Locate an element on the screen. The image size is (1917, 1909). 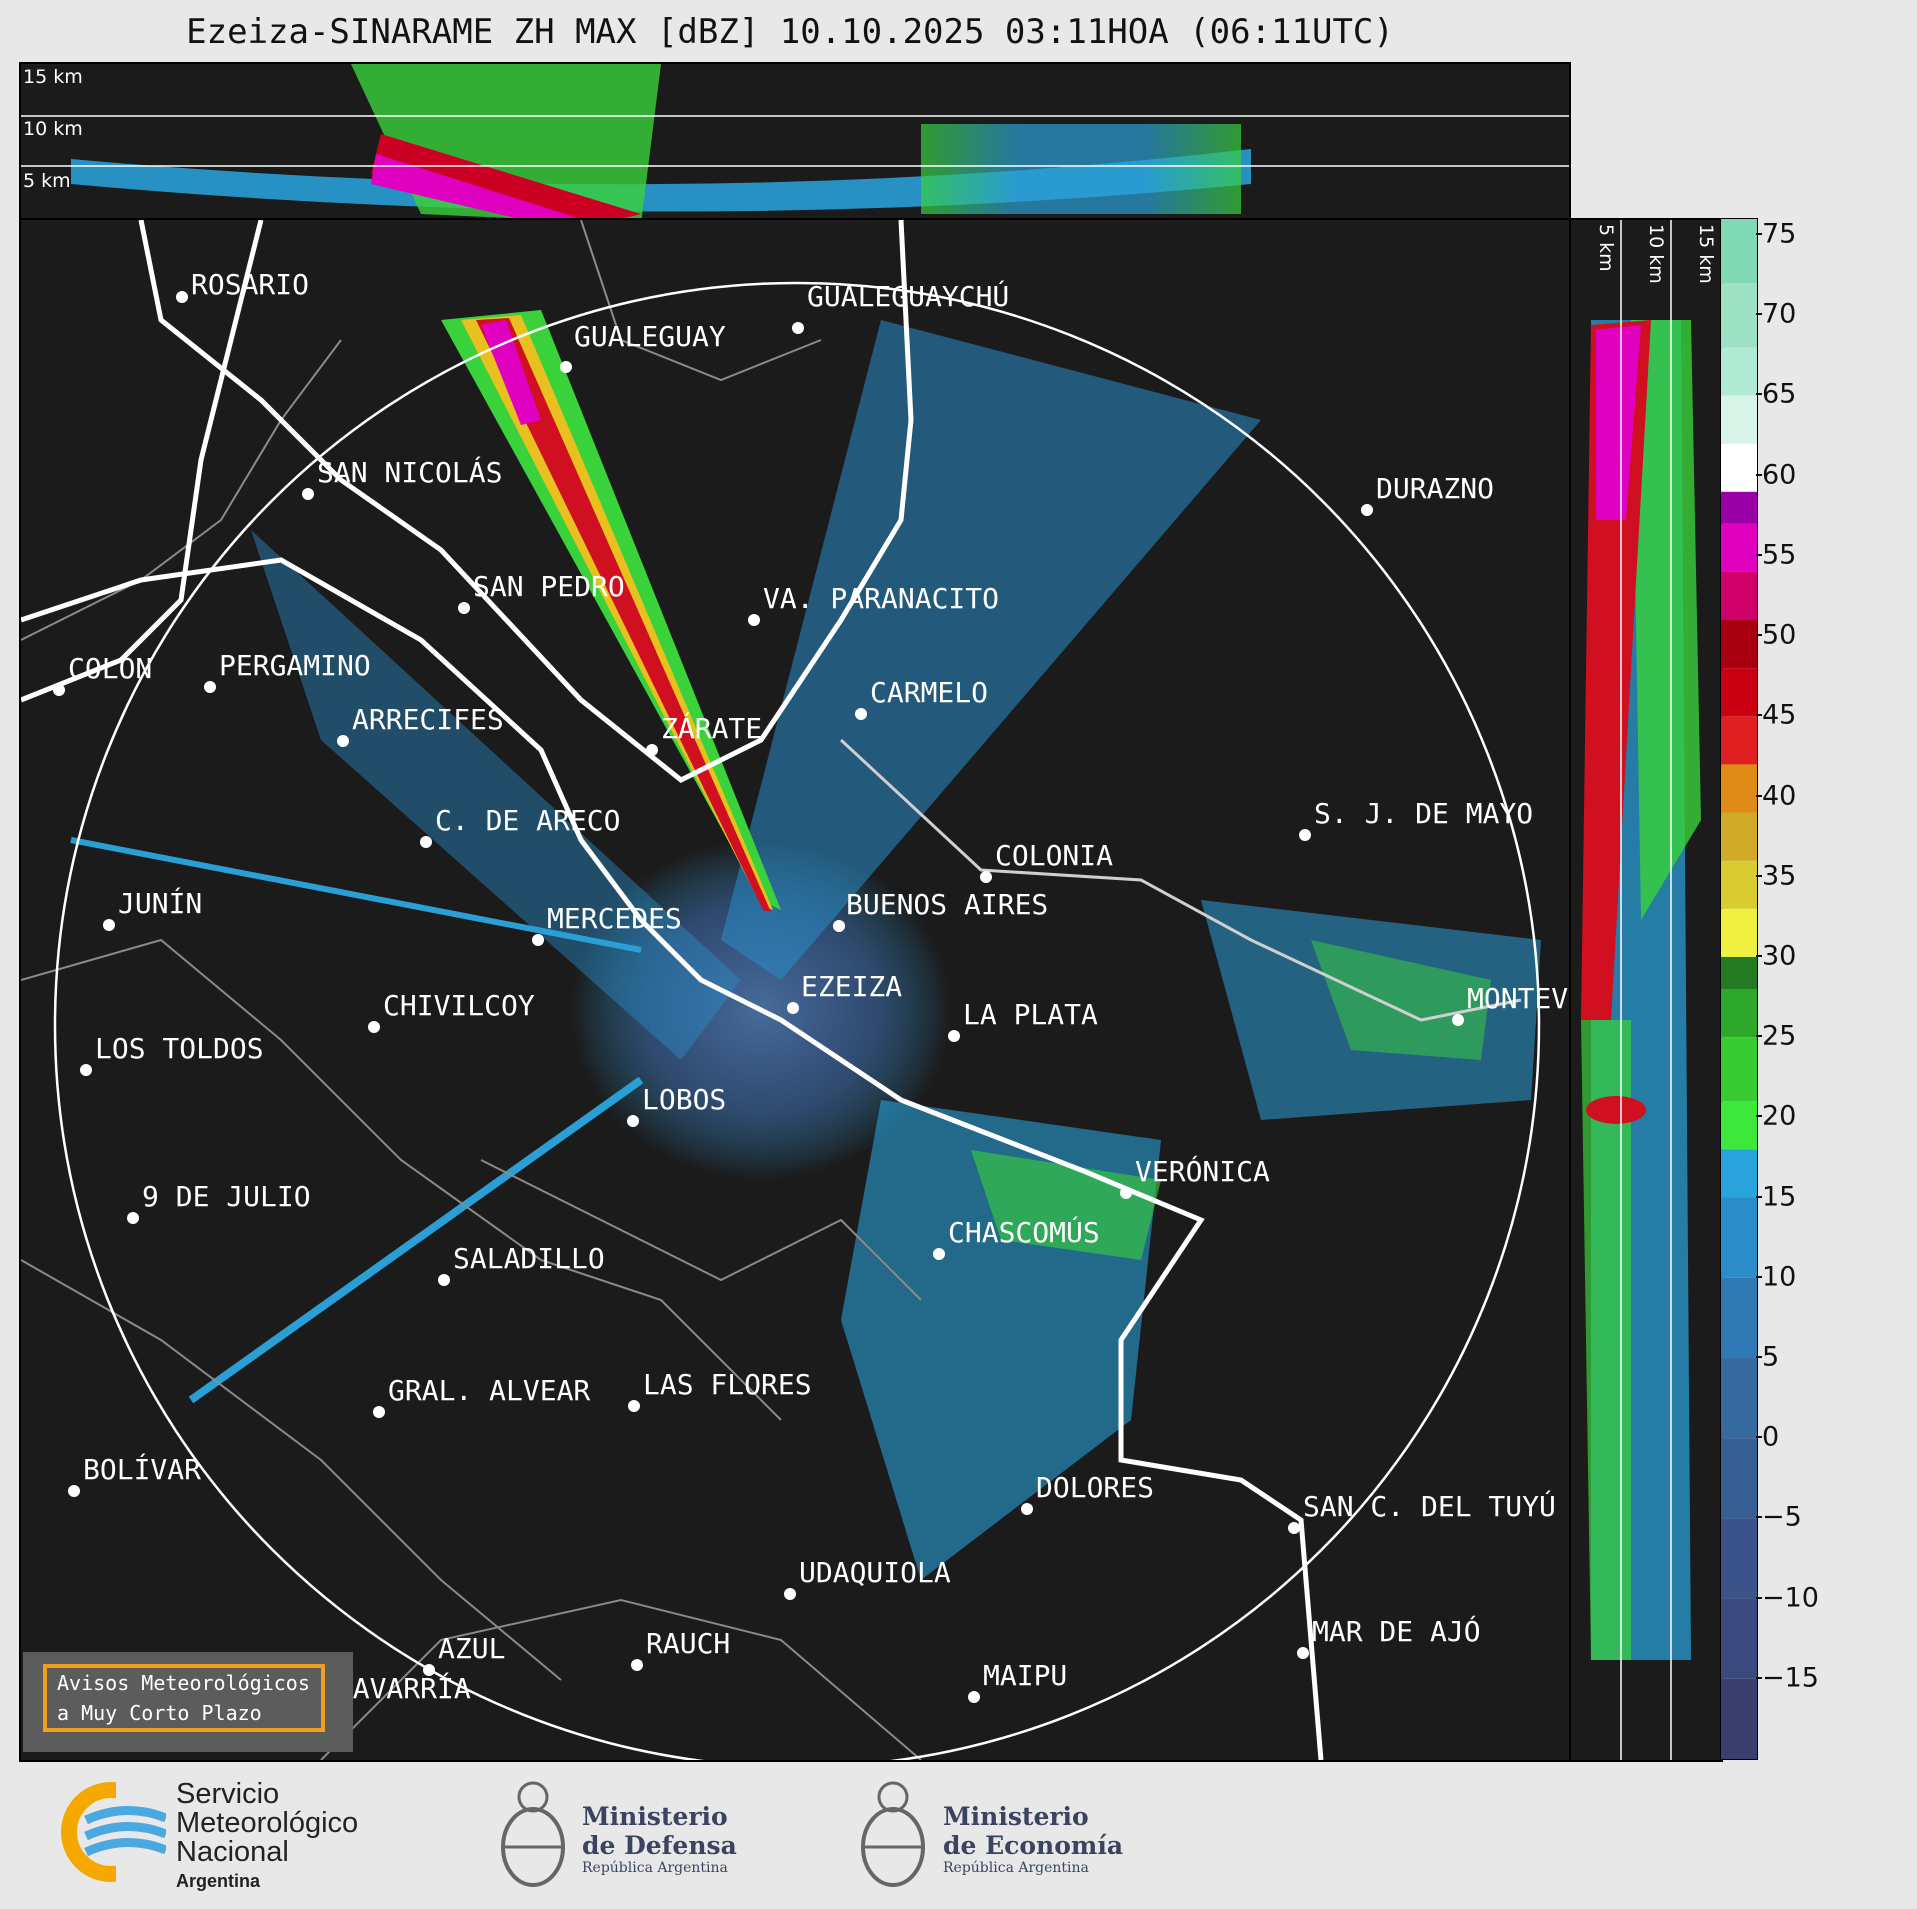
smn-line-2: Meteorológico is located at coordinates (267, 1823).